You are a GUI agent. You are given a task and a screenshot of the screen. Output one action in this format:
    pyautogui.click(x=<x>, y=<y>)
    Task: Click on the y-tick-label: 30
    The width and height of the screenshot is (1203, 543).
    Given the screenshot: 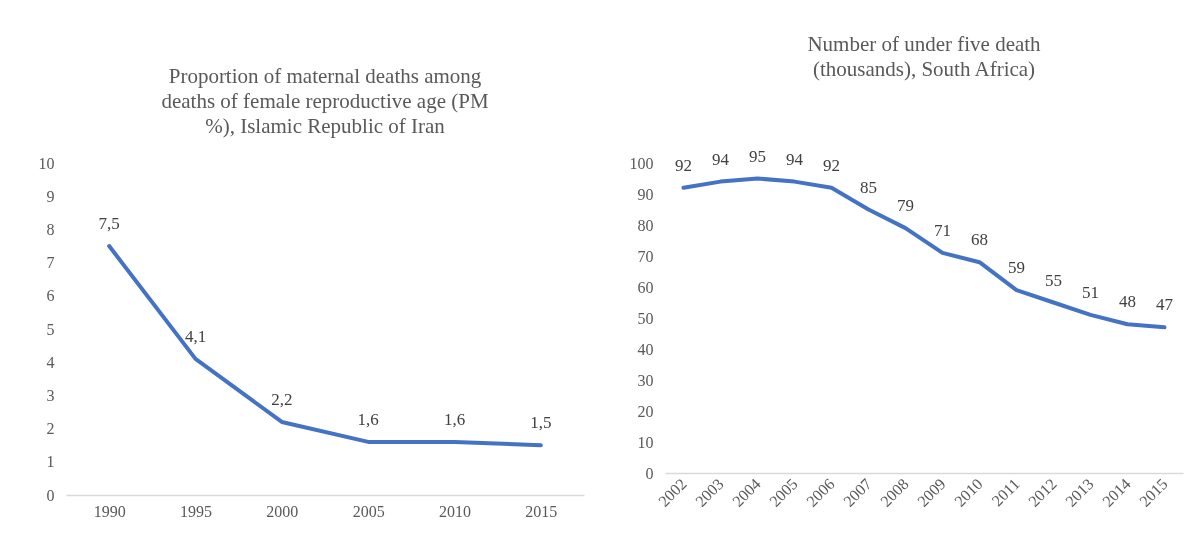 What is the action you would take?
    pyautogui.click(x=645, y=380)
    